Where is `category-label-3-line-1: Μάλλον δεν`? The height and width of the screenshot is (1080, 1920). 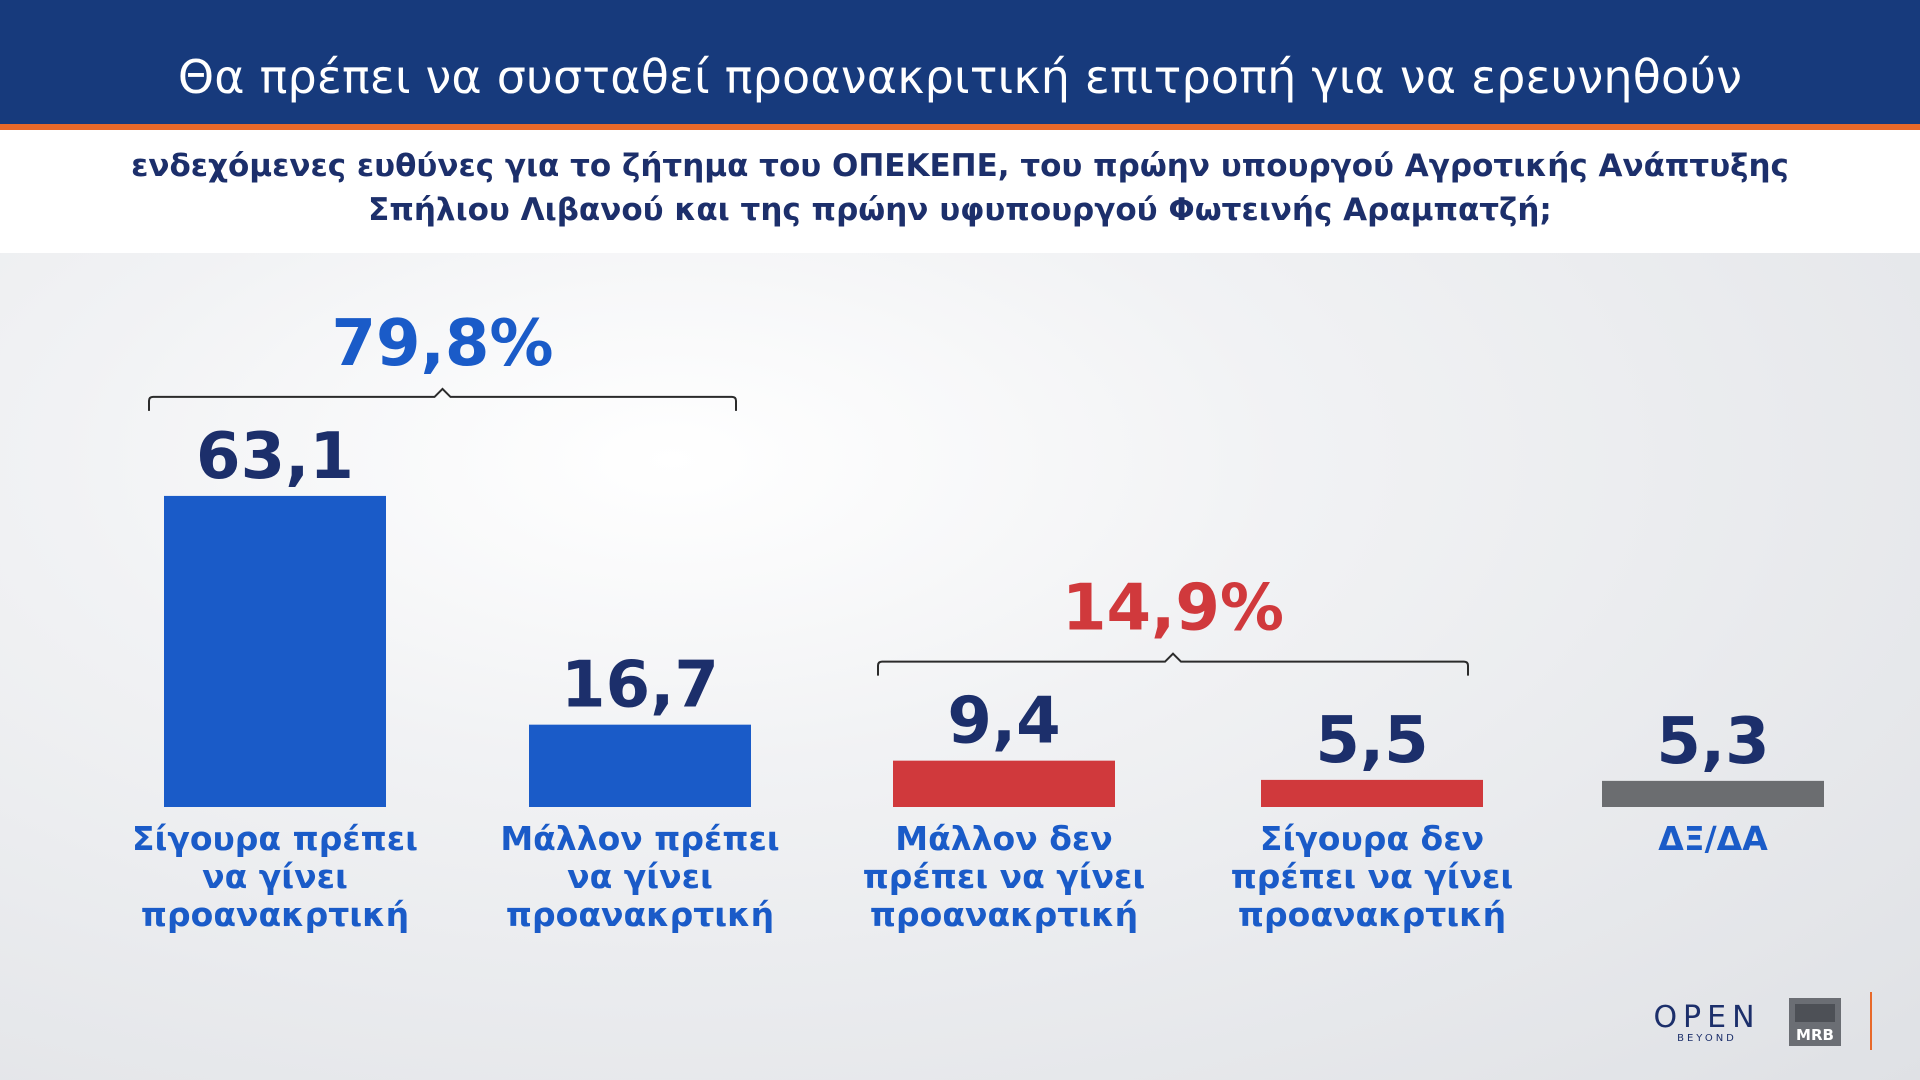
category-label-3-line-1: Μάλλον δεν is located at coordinates (1003, 838).